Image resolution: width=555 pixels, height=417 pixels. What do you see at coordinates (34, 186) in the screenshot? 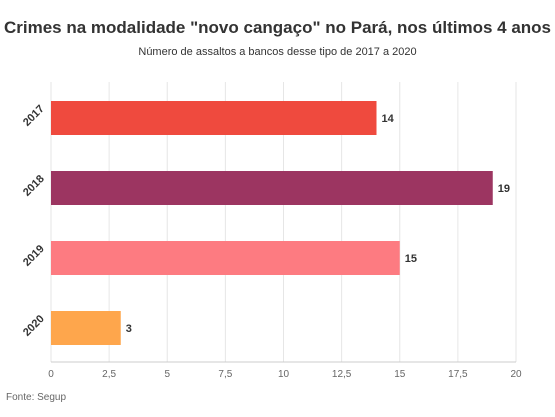
I see `category-label-2018: 2018` at bounding box center [34, 186].